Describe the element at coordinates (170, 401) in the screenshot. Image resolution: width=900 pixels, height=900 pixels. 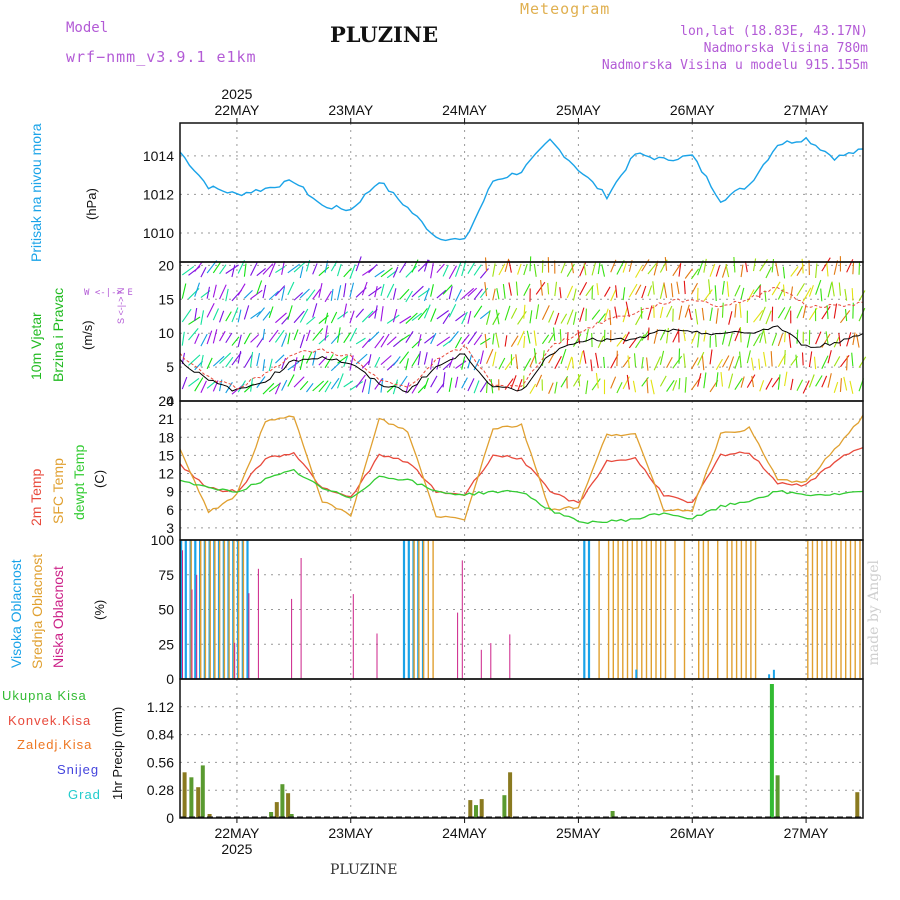
I see `y-tick-label: 0` at that location.